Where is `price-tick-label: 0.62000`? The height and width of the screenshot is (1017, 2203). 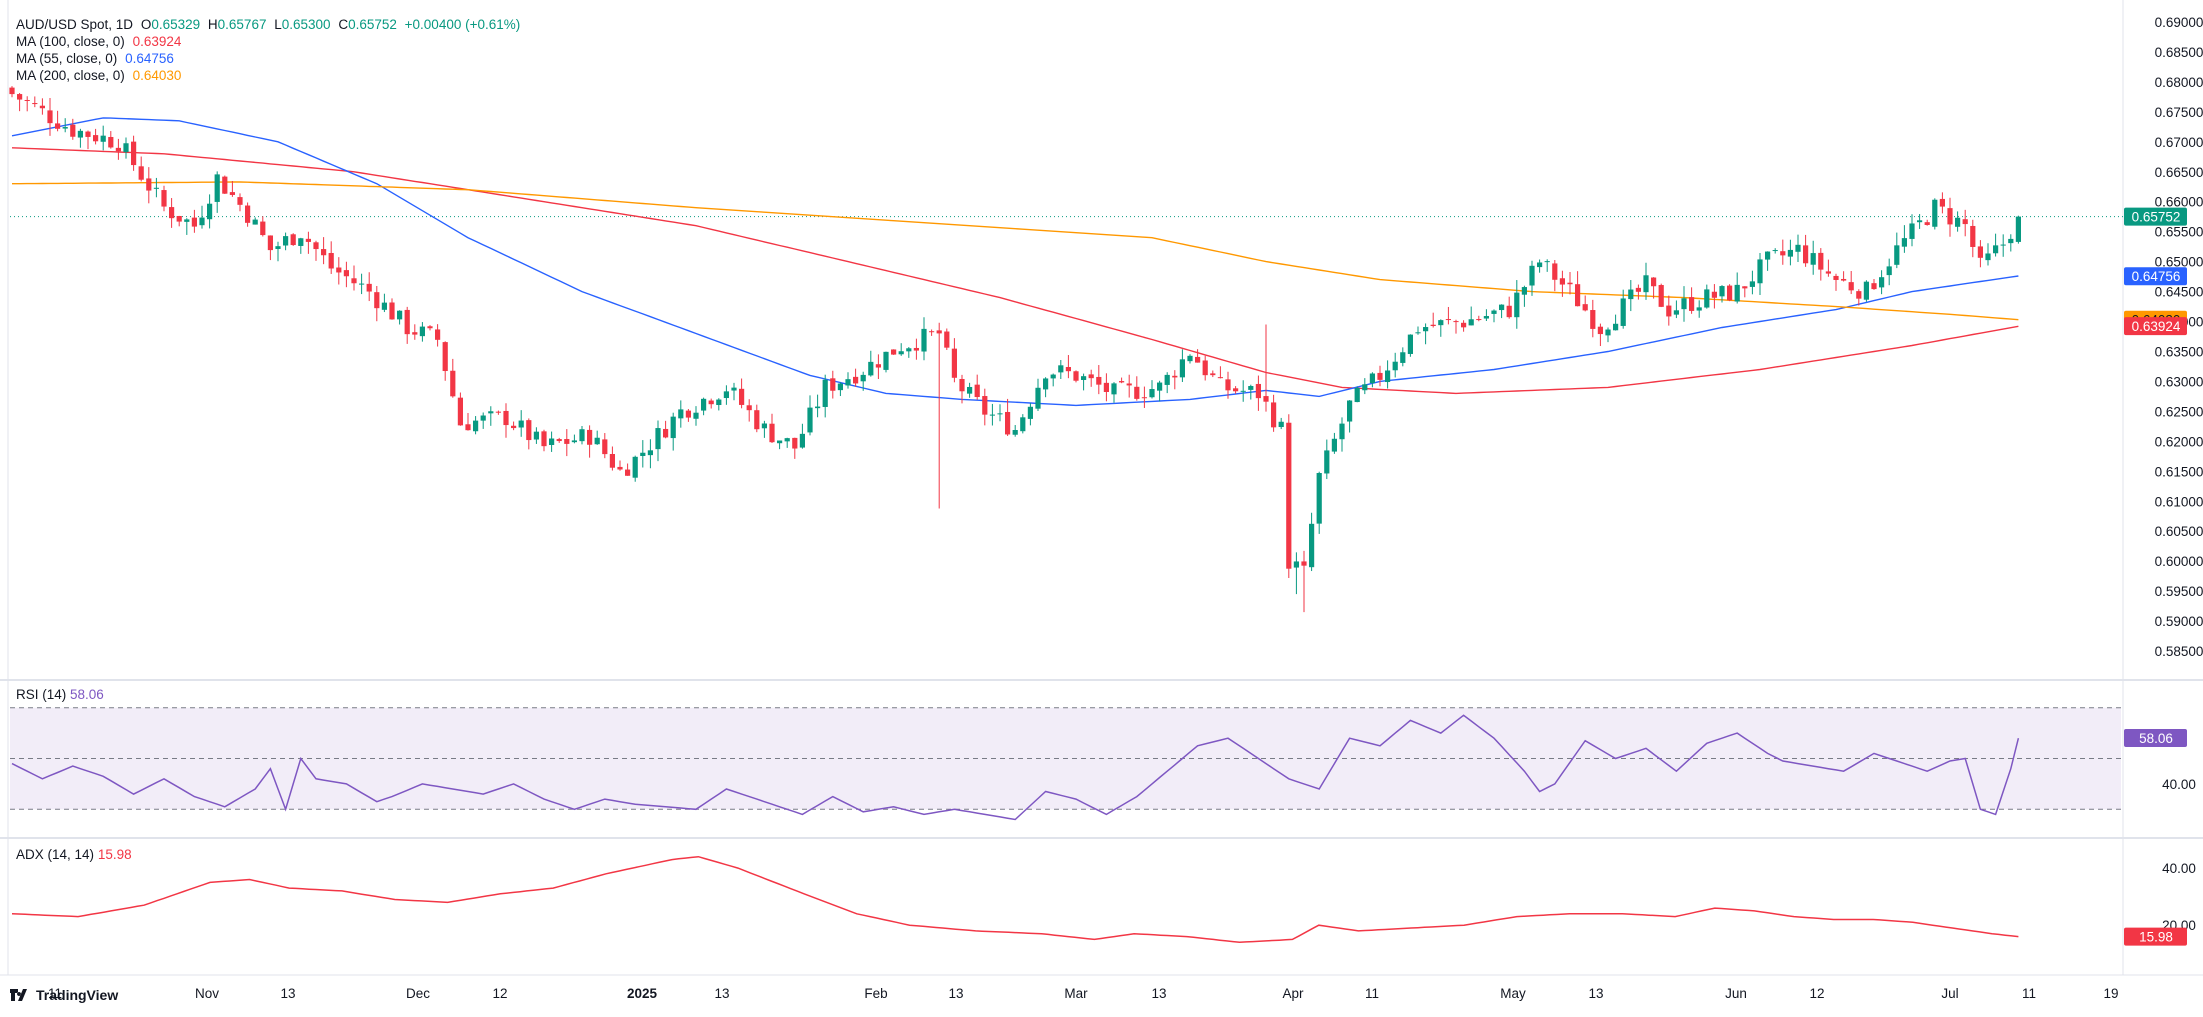 price-tick-label: 0.62000 is located at coordinates (2179, 441).